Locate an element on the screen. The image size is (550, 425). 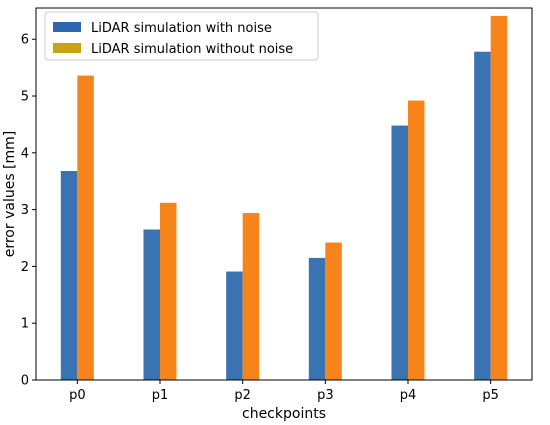
y-axis-label: error values [mm] is located at coordinates (10, 194).